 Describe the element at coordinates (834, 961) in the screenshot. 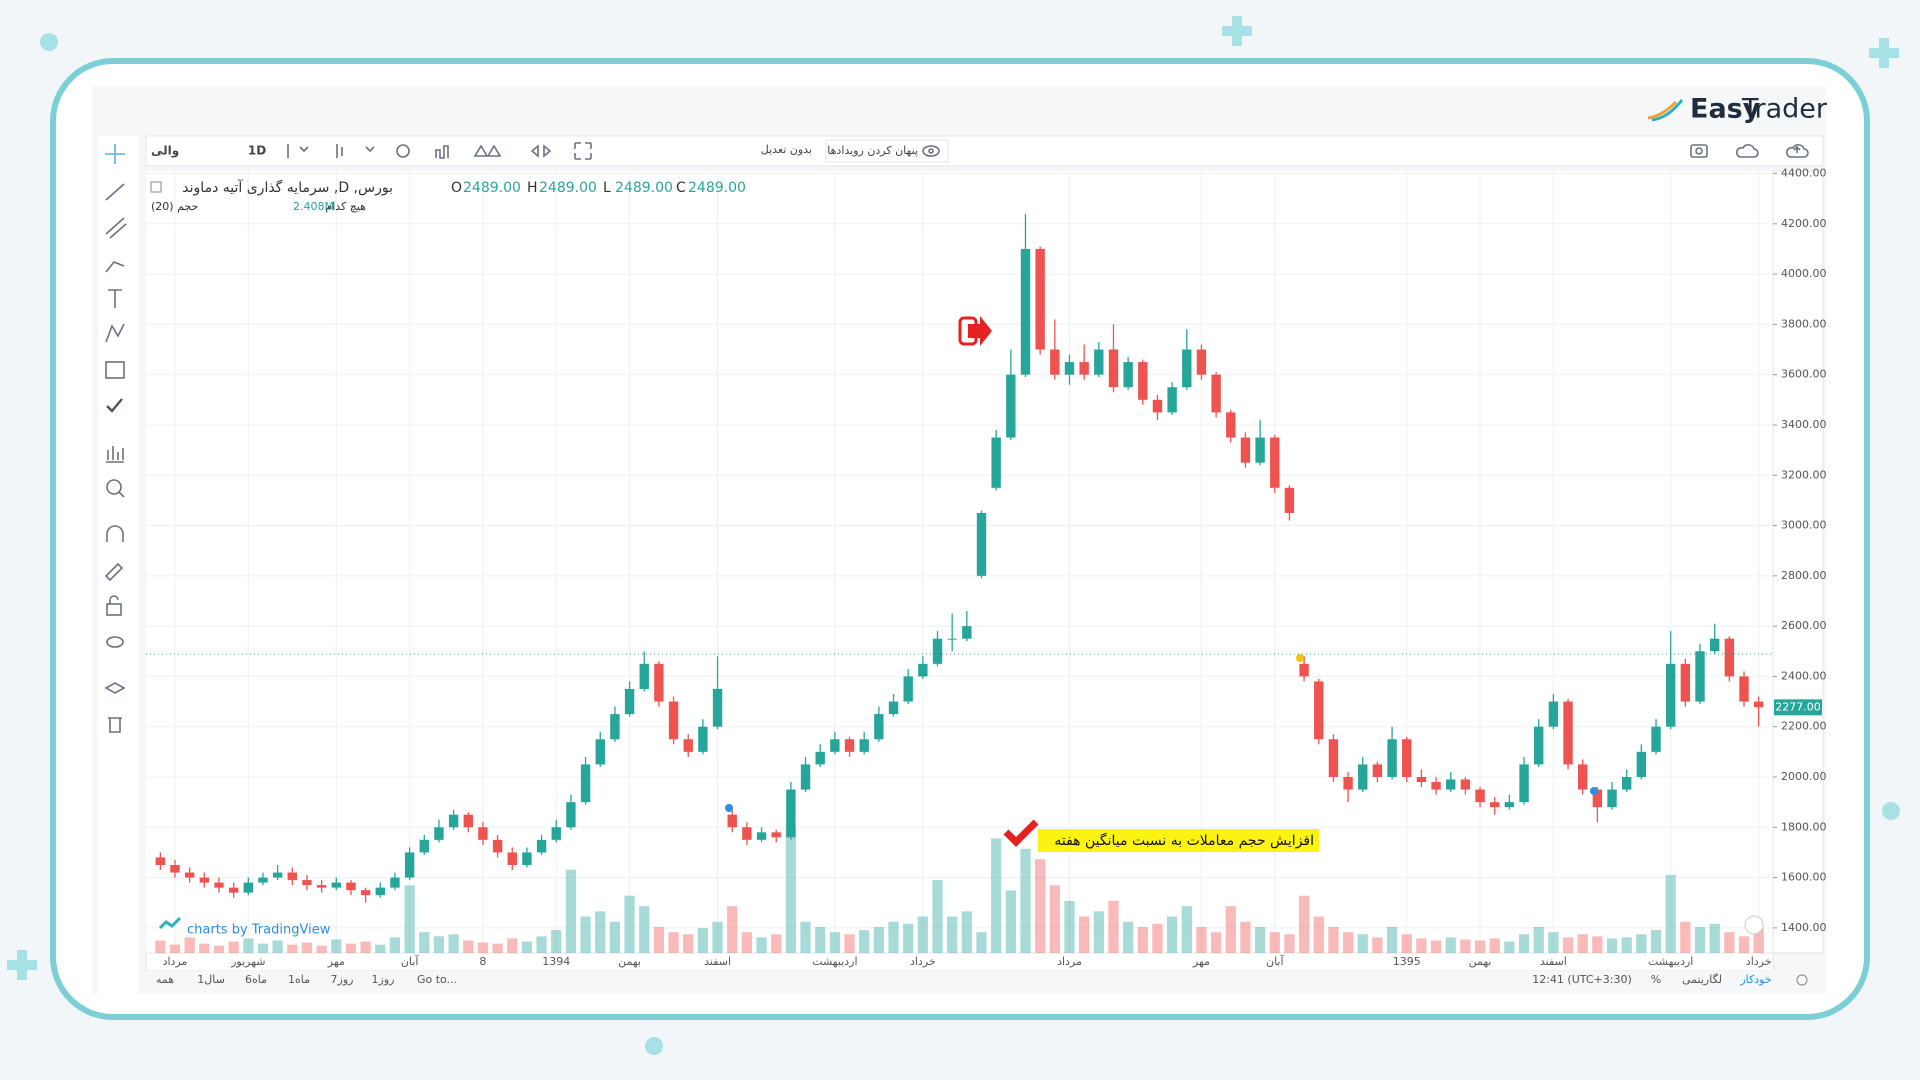

I see `x-tick-label: اردیبهشت` at that location.